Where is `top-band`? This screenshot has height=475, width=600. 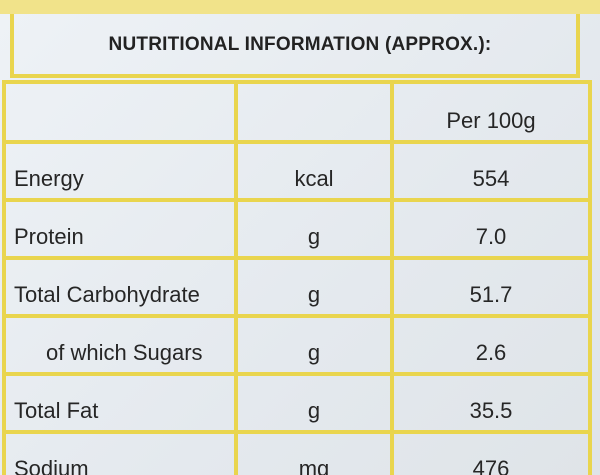
top-band is located at coordinates (300, 7).